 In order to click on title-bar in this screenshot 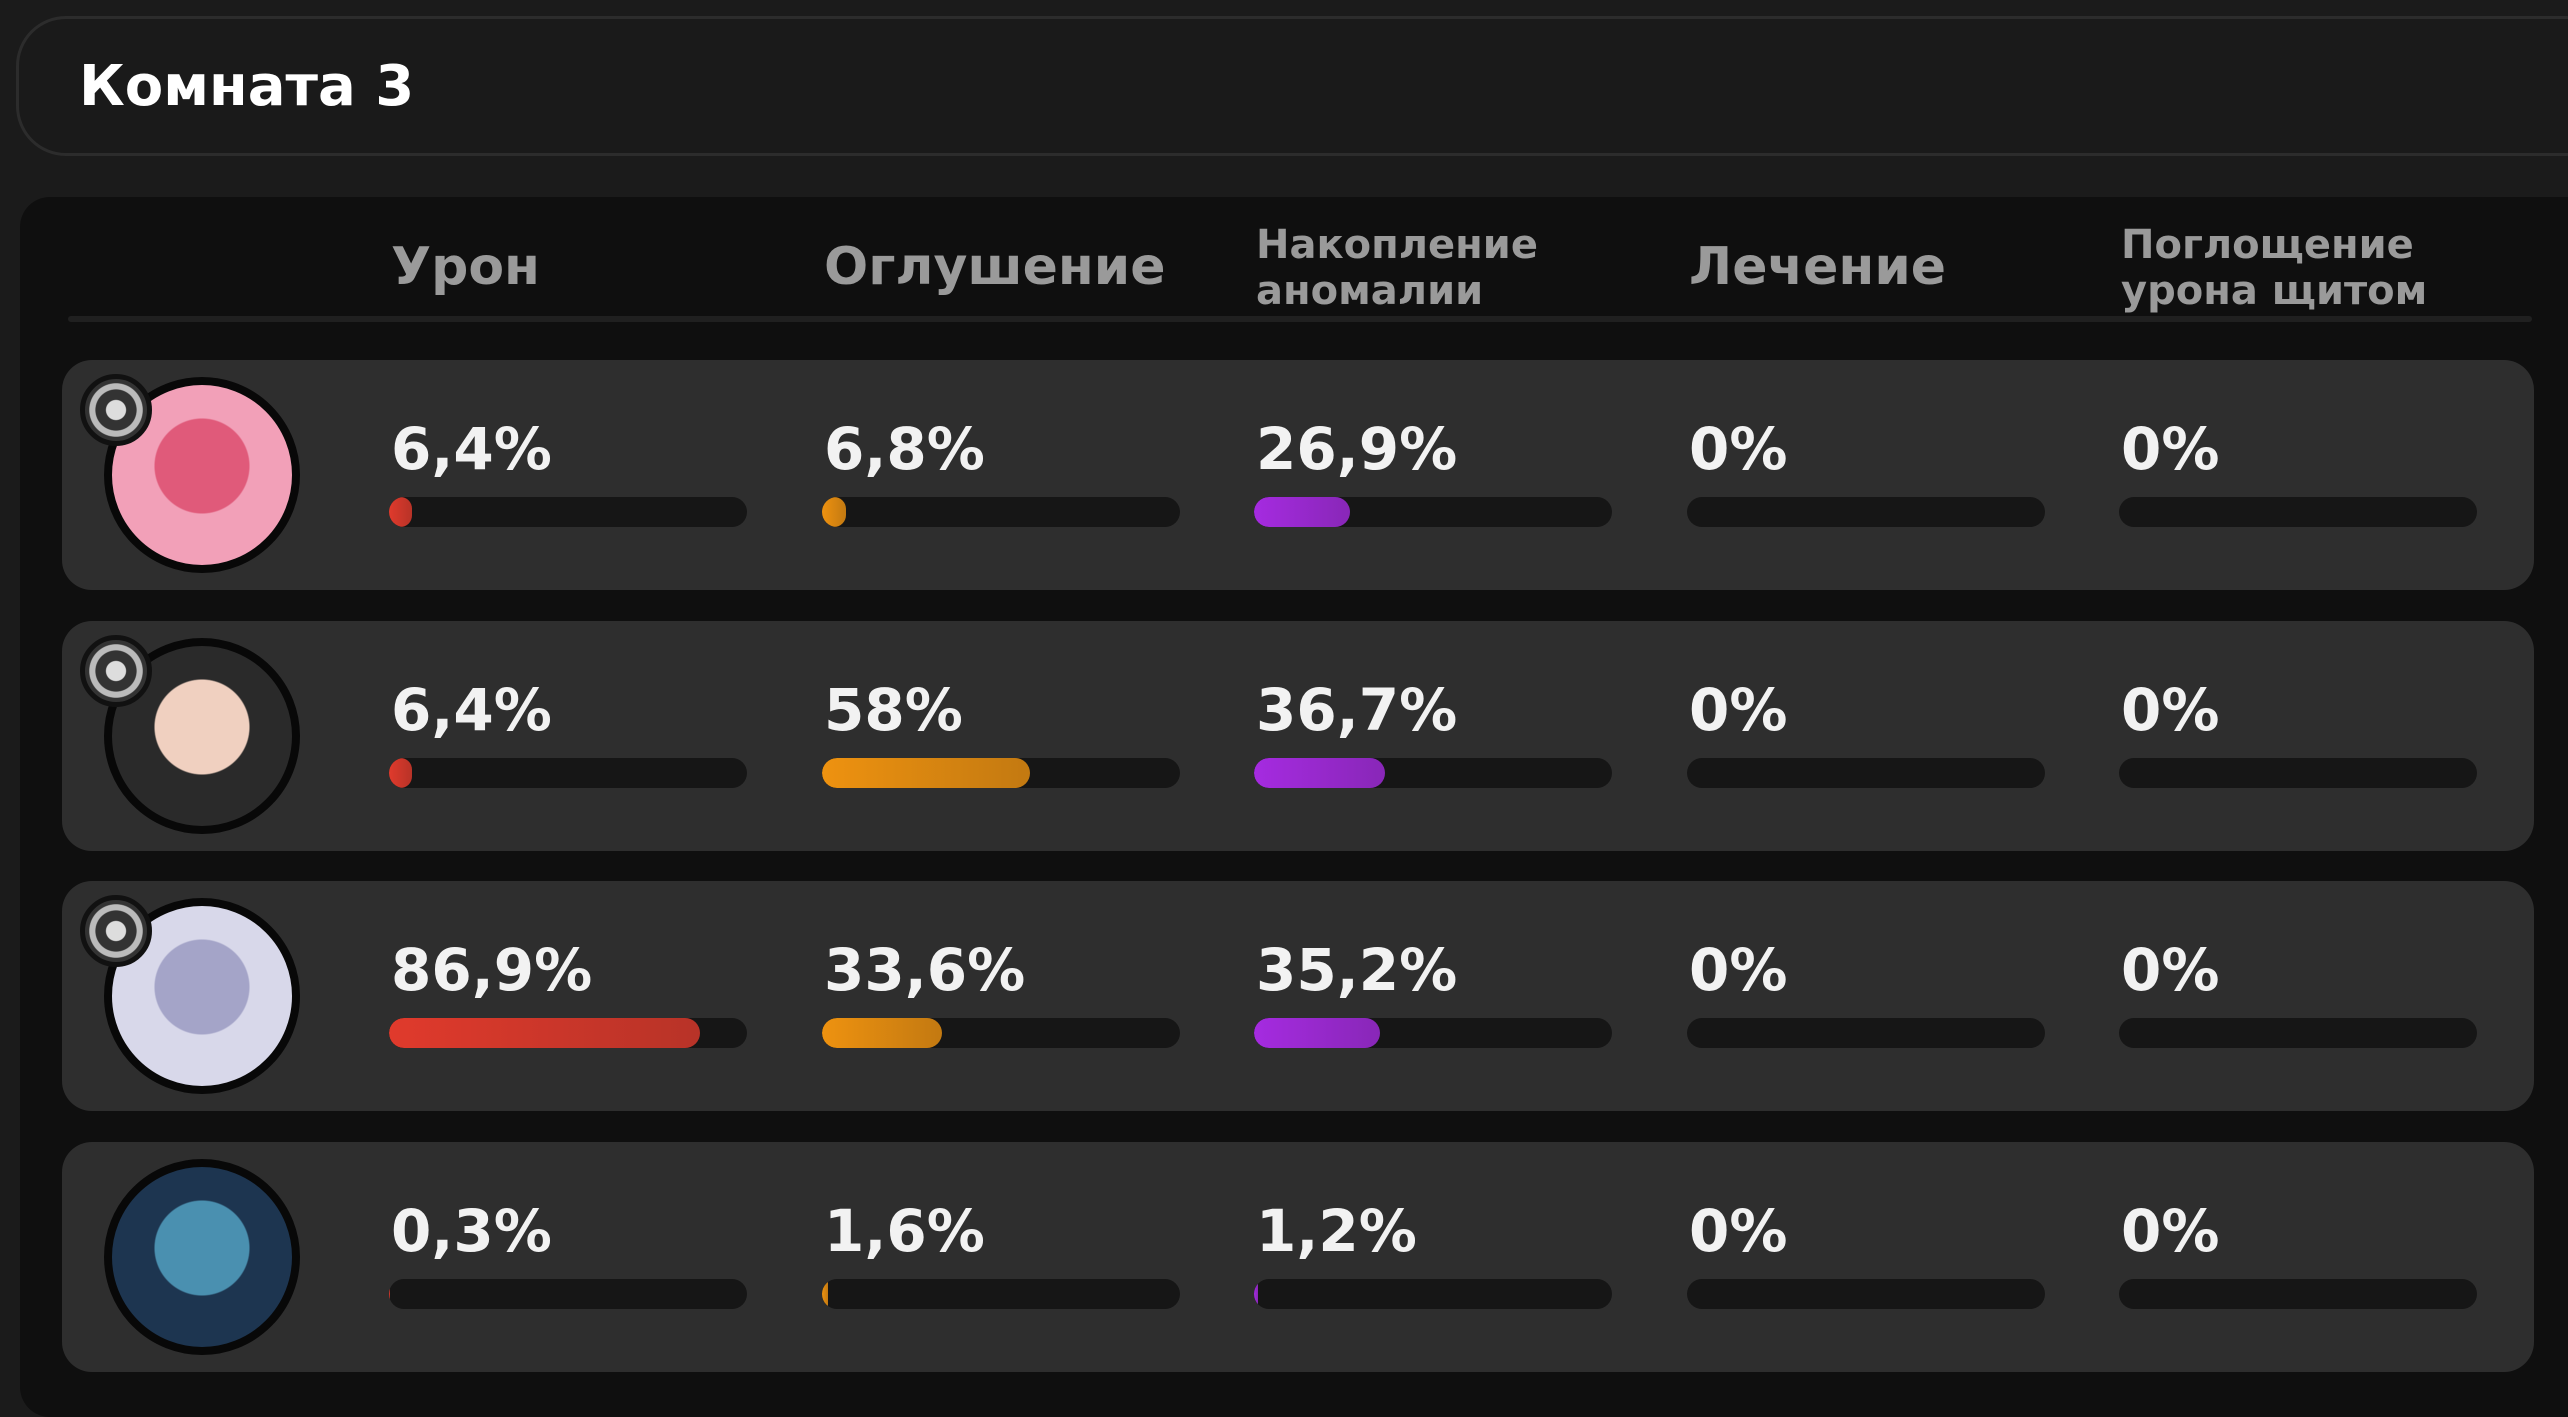, I will do `click(1292, 86)`.